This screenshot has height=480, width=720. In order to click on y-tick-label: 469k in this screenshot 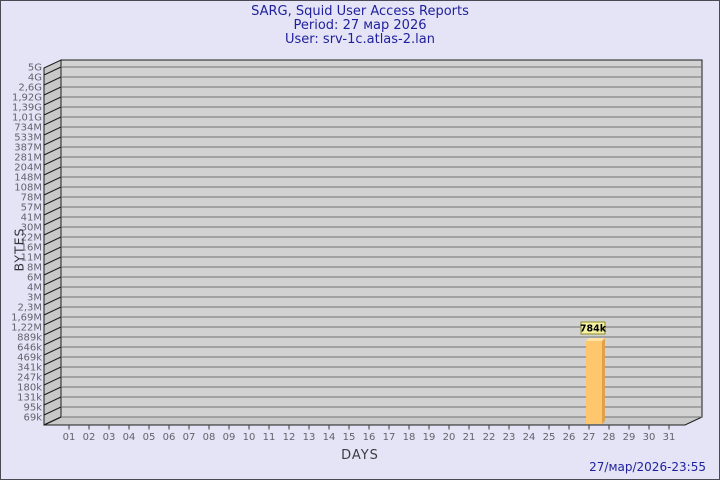, I will do `click(29, 358)`.